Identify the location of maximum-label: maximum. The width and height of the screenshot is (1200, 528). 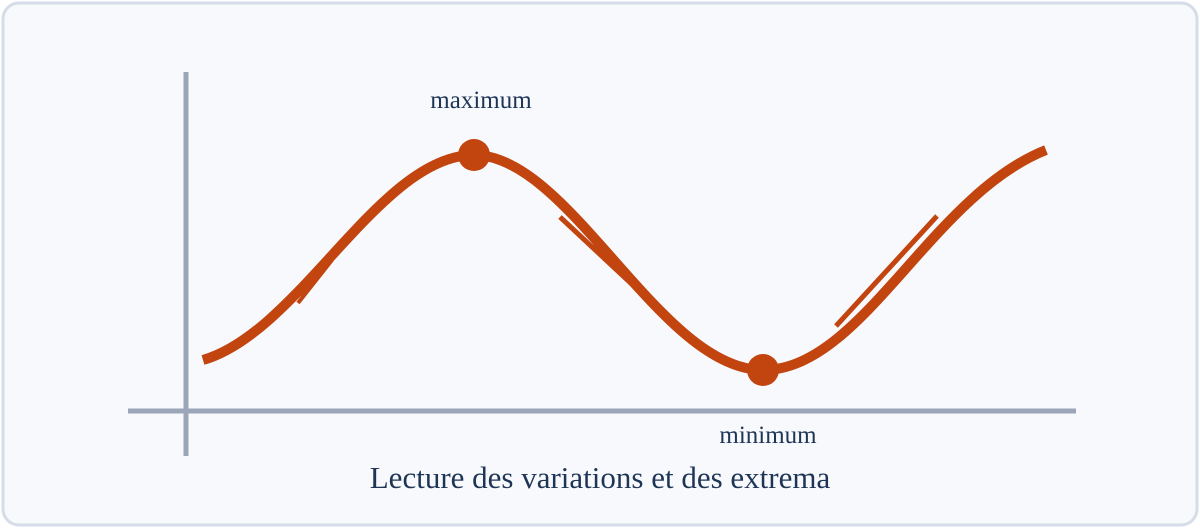
(481, 100).